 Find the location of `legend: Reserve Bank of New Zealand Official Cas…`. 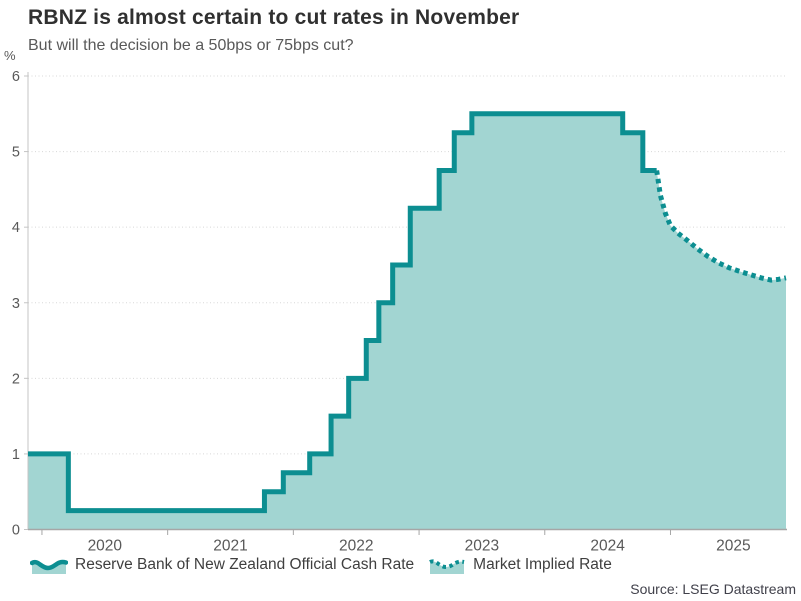

legend: Reserve Bank of New Zealand Official Cas… is located at coordinates (321, 565).